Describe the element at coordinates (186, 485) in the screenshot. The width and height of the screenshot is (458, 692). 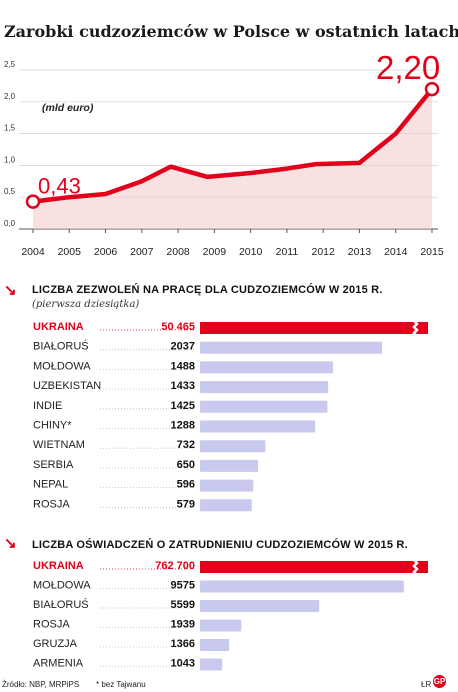
I see `bar-value-label: 596` at that location.